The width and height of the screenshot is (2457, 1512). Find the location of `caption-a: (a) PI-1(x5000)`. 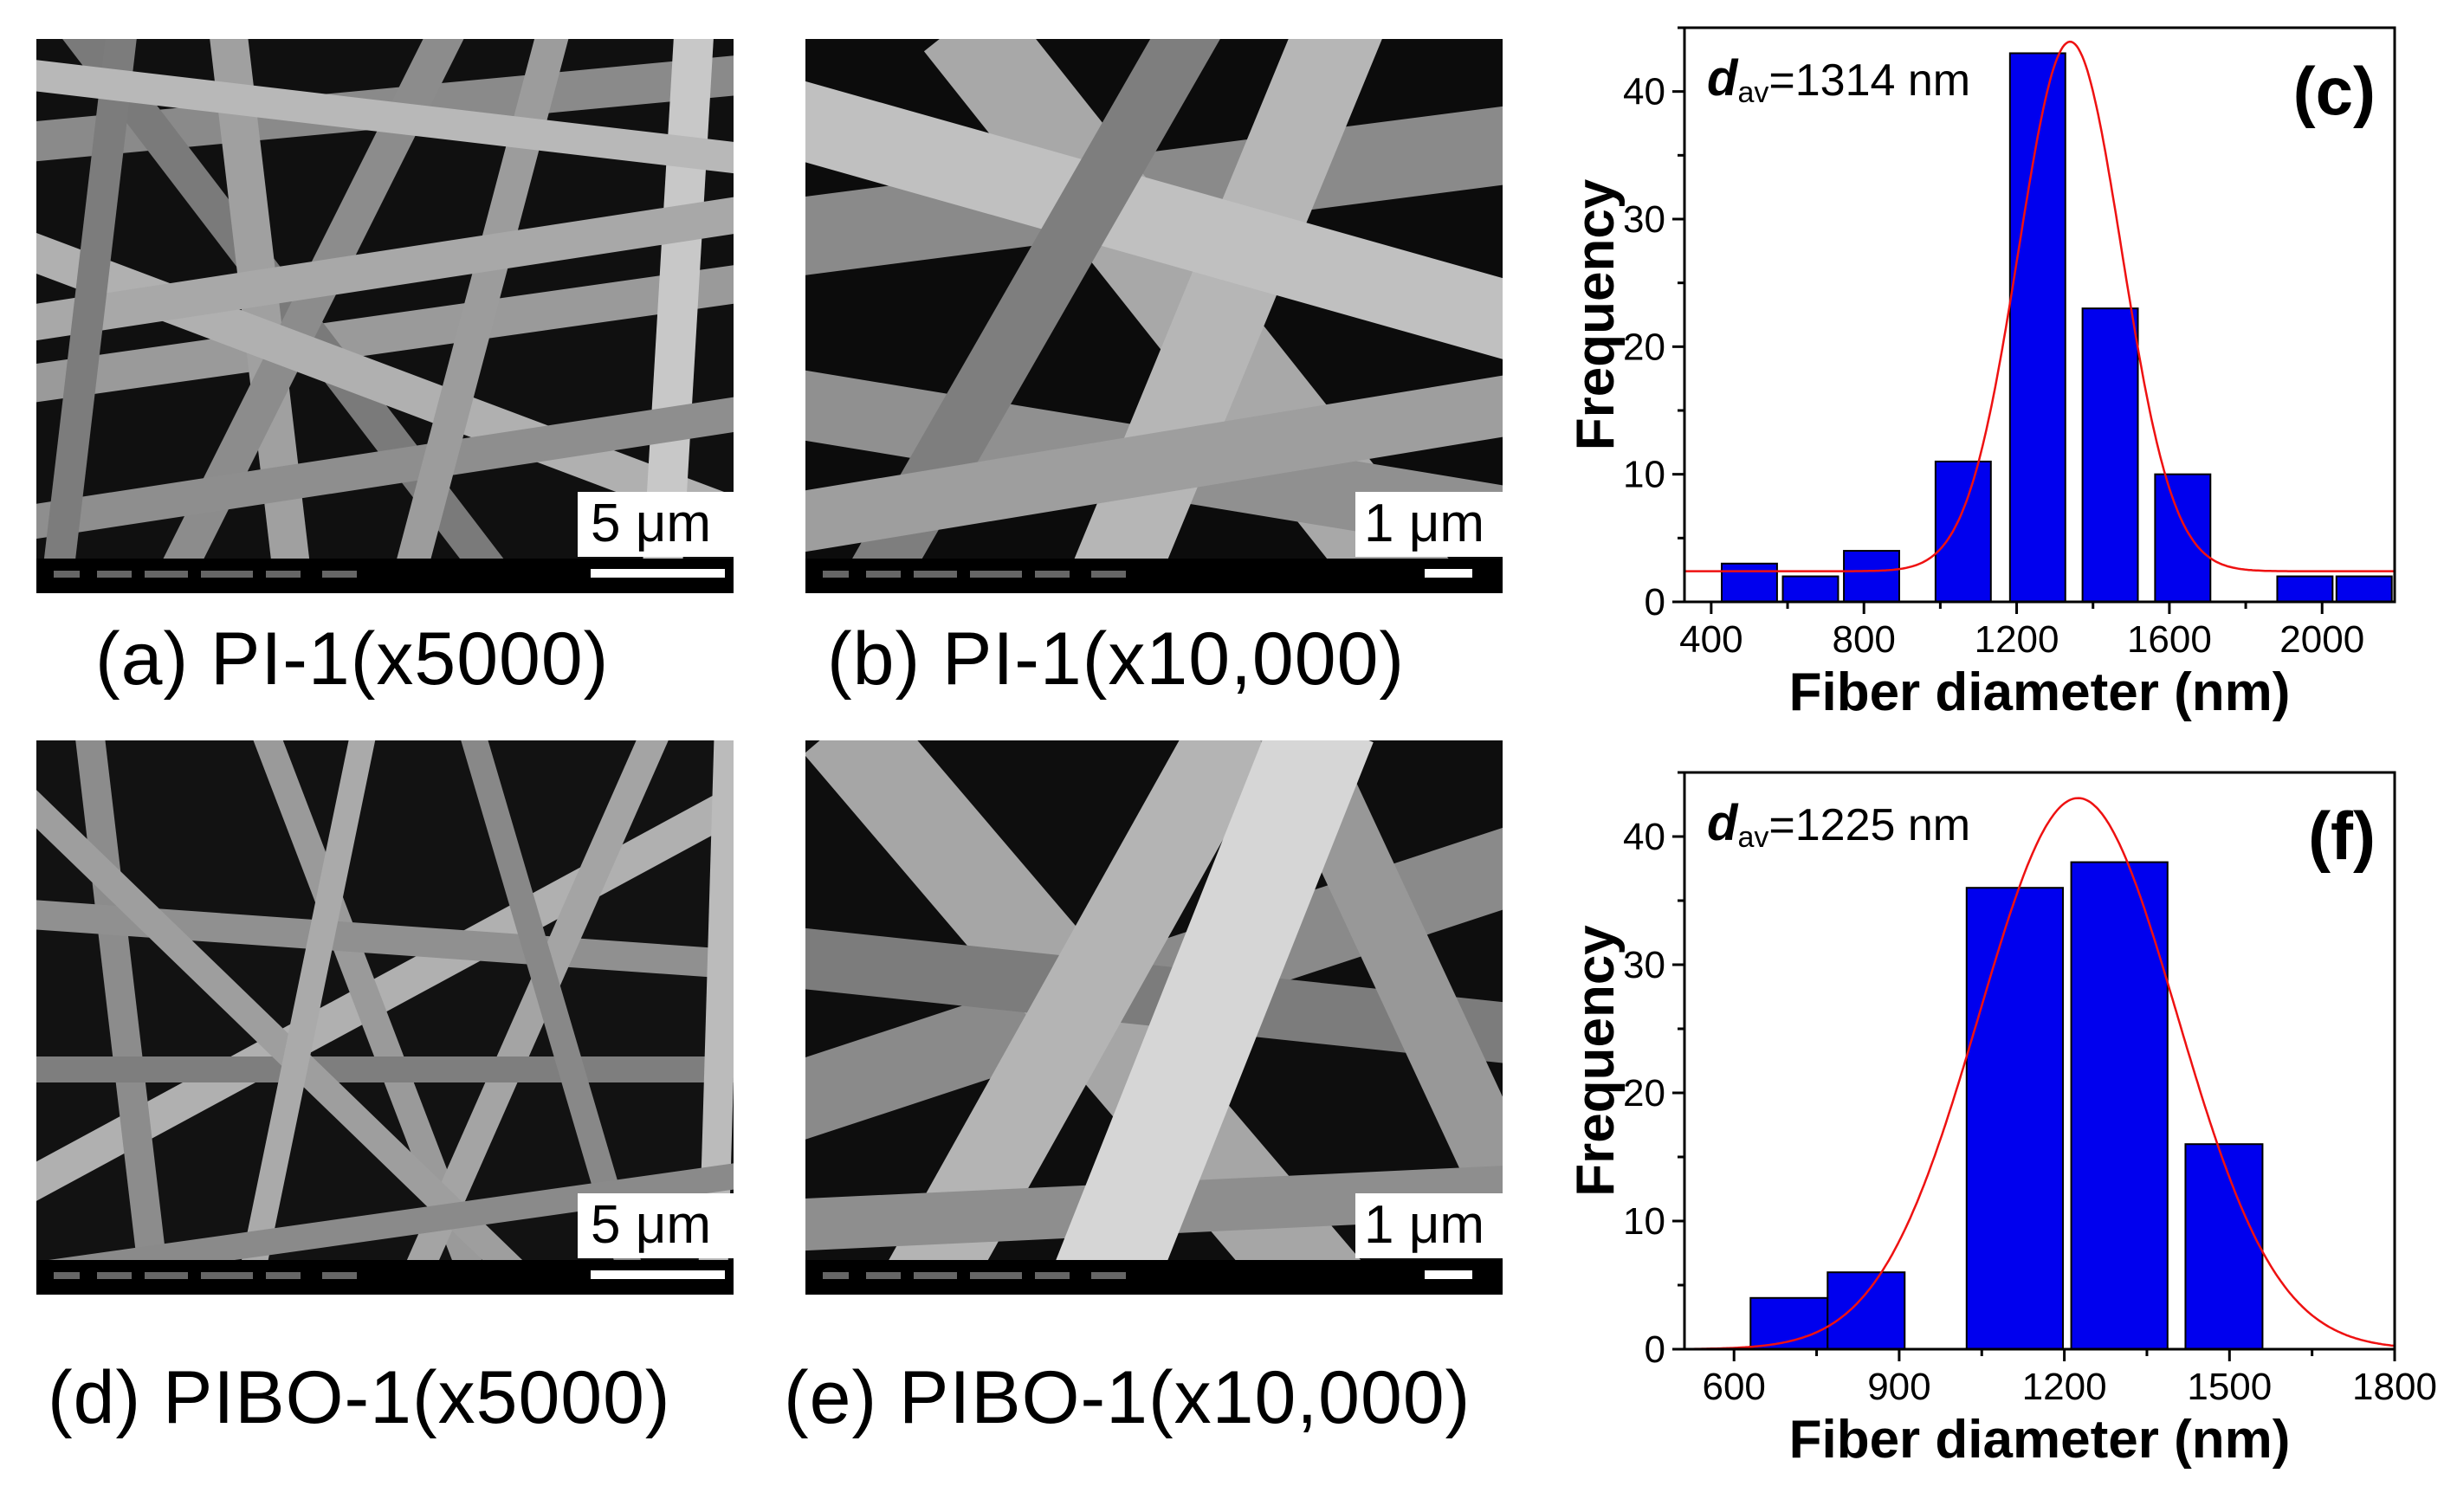

caption-a: (a) PI-1(x5000) is located at coordinates (353, 659).